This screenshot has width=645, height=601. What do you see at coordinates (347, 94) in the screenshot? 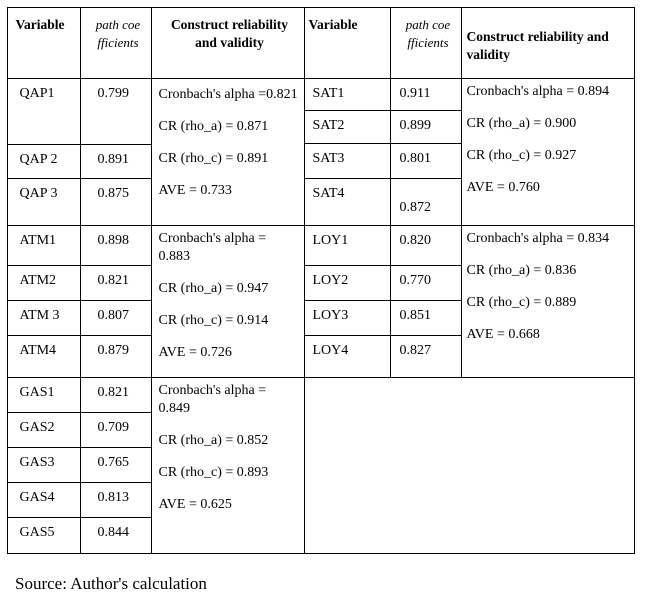
I see `variable-cell: SAT1` at bounding box center [347, 94].